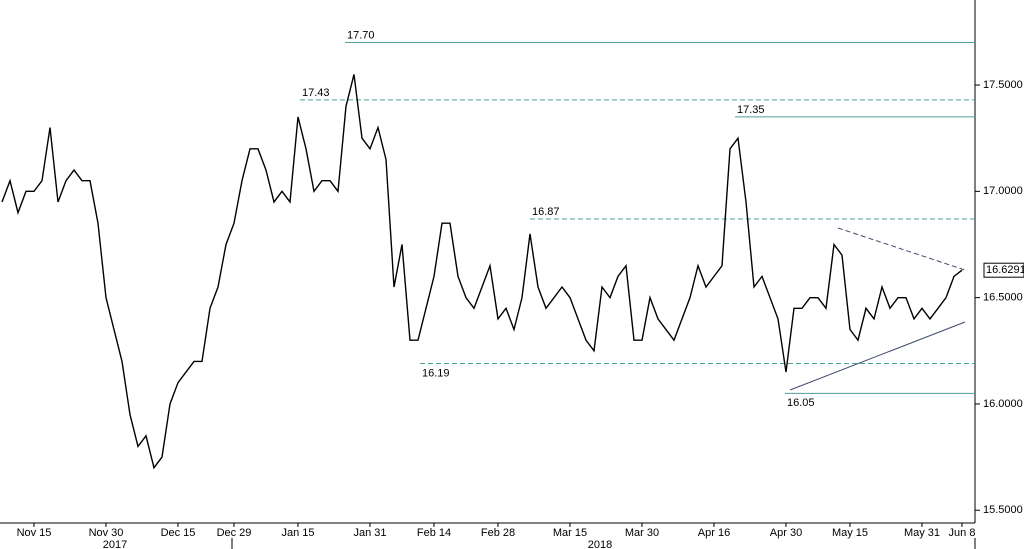  What do you see at coordinates (1003, 404) in the screenshot?
I see `y-tick-label: 16.0000` at bounding box center [1003, 404].